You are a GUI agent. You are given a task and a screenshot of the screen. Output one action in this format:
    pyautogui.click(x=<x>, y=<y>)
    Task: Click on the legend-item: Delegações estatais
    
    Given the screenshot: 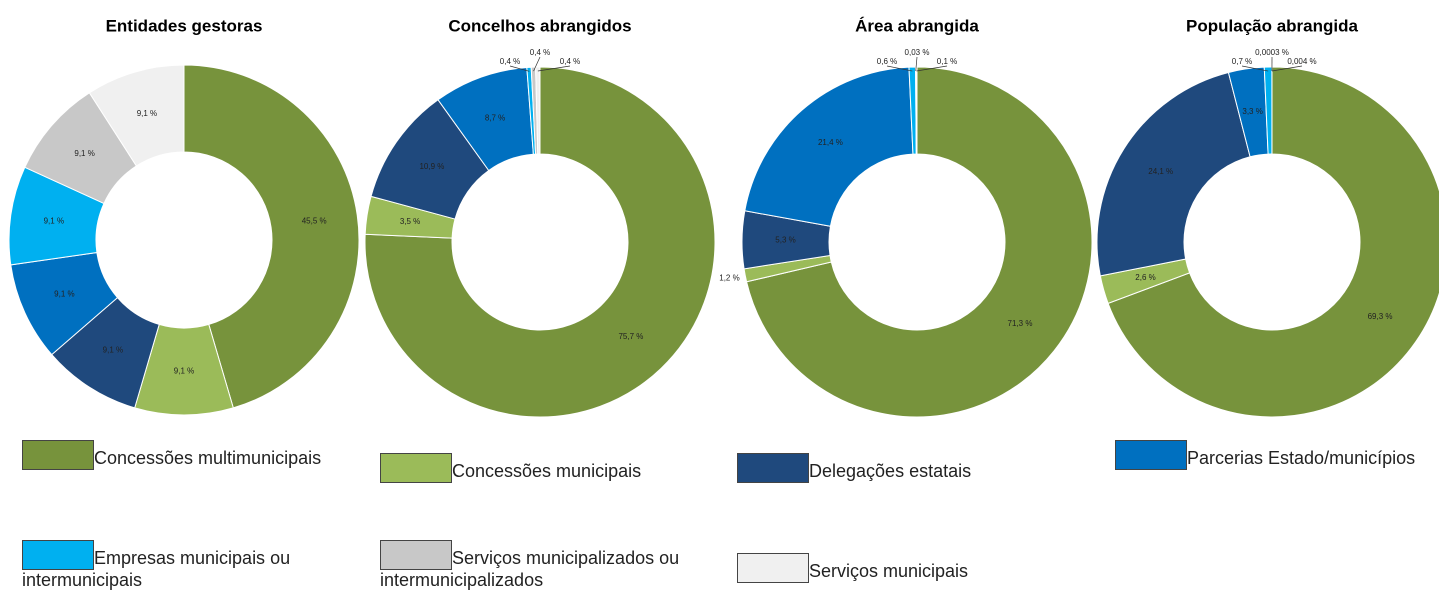 What is the action you would take?
    pyautogui.click(x=897, y=468)
    